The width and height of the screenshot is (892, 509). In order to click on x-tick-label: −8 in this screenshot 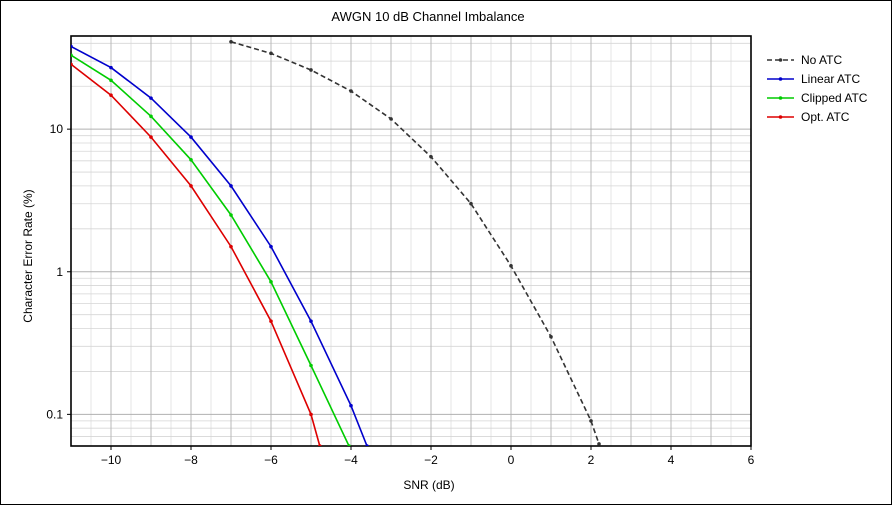, I will do `click(191, 460)`.